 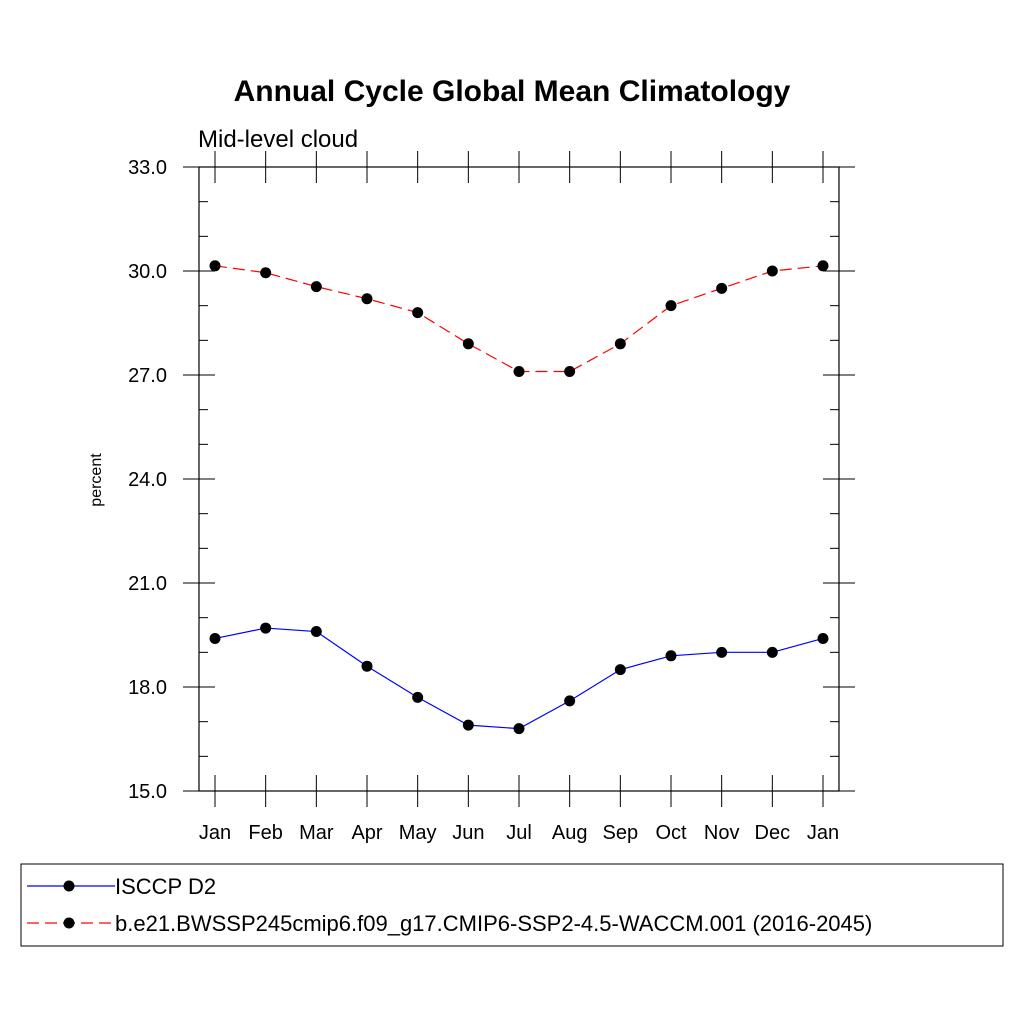 I want to click on chart-subtitle: Mid-level cloud, so click(x=278, y=139).